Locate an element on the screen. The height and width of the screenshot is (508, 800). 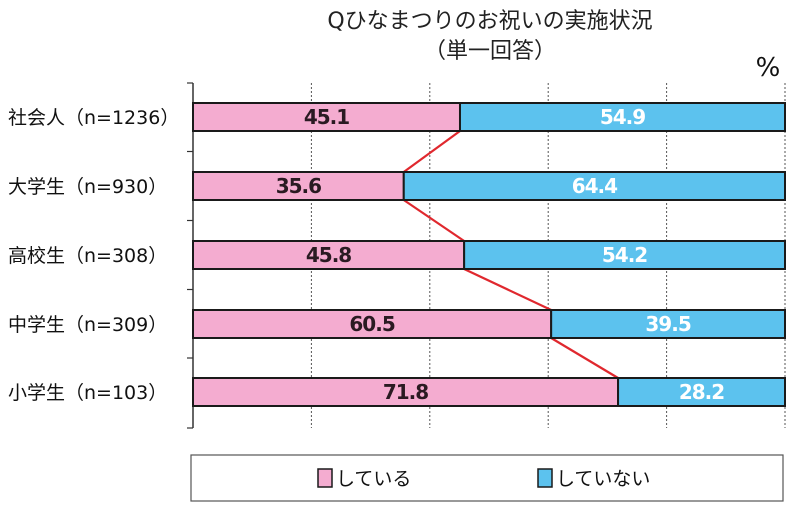
legend-box is located at coordinates (487, 478).